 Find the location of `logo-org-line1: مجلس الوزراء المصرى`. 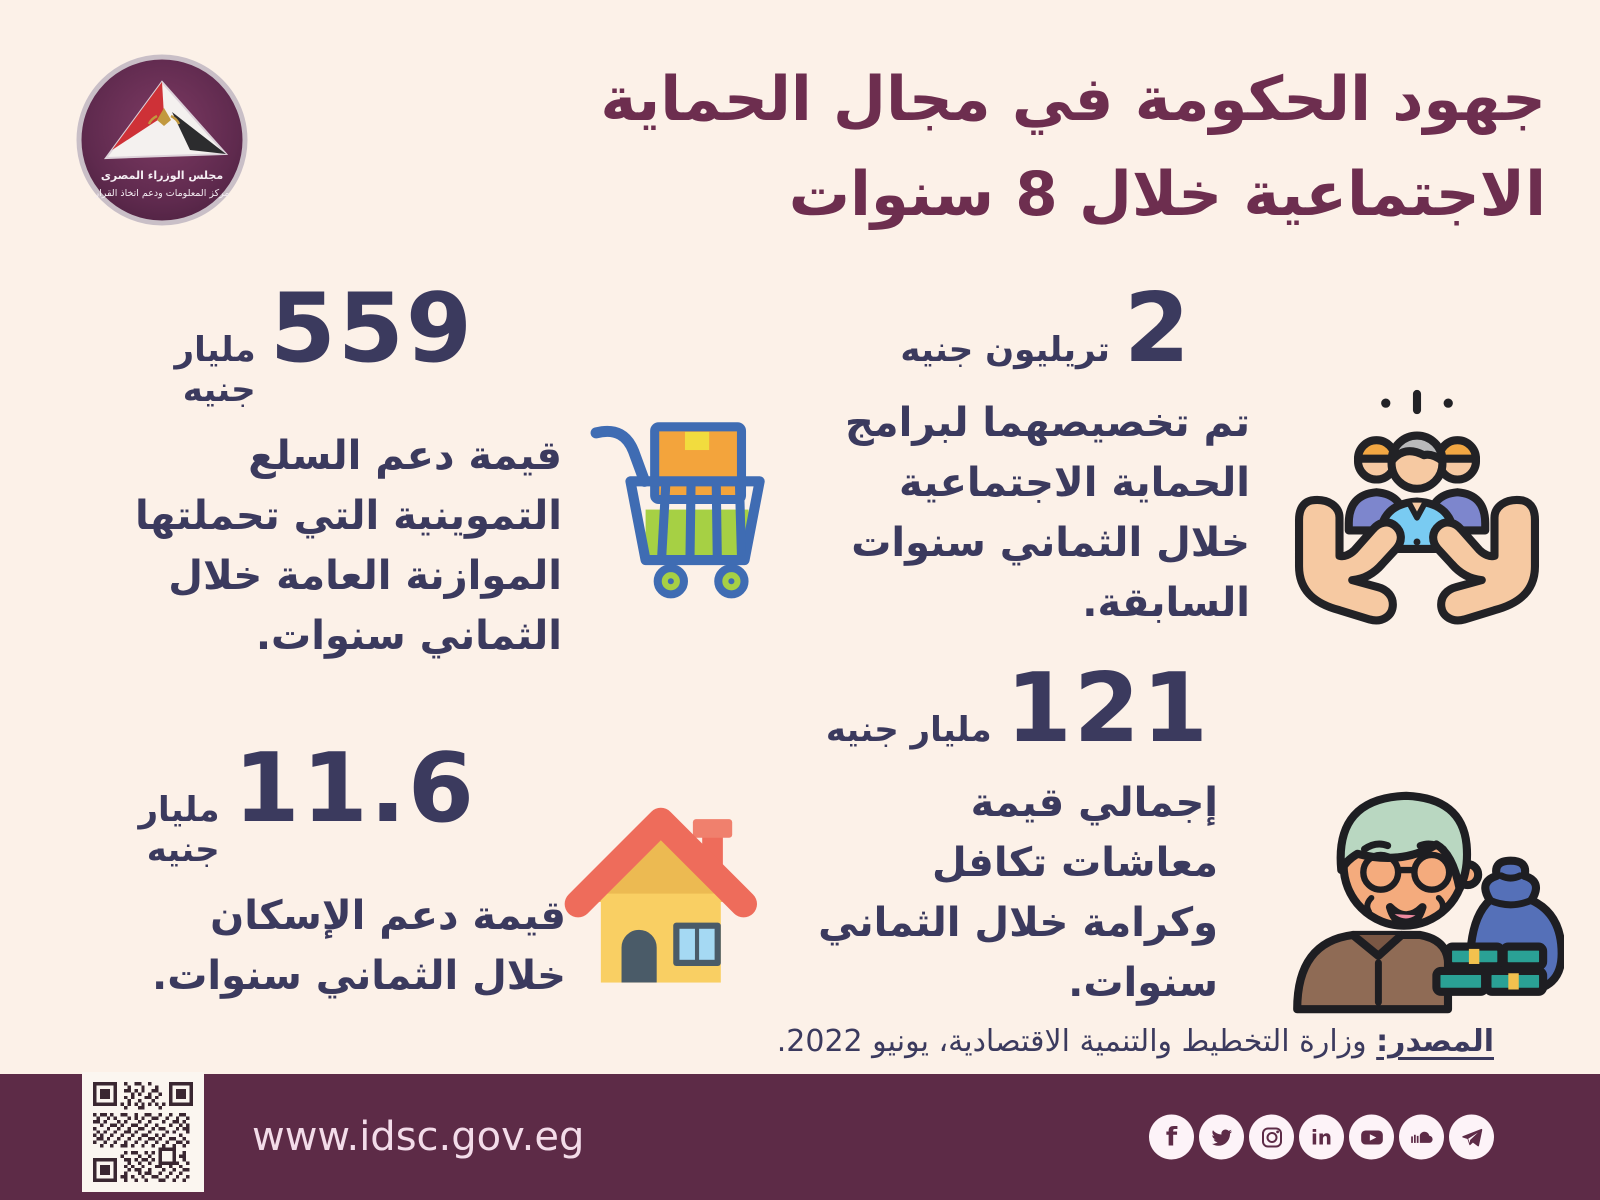

logo-org-line1: مجلس الوزراء المصرى is located at coordinates (162, 175).